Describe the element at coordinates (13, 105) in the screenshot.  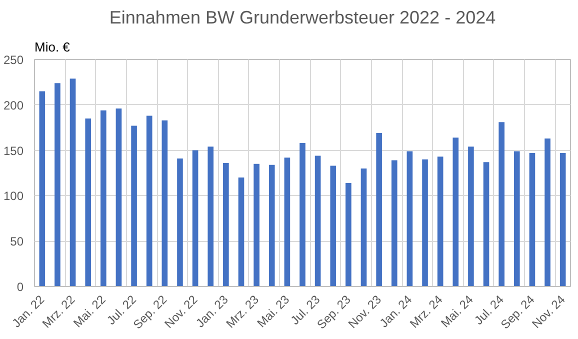
I see `y-tick-label: 200` at that location.